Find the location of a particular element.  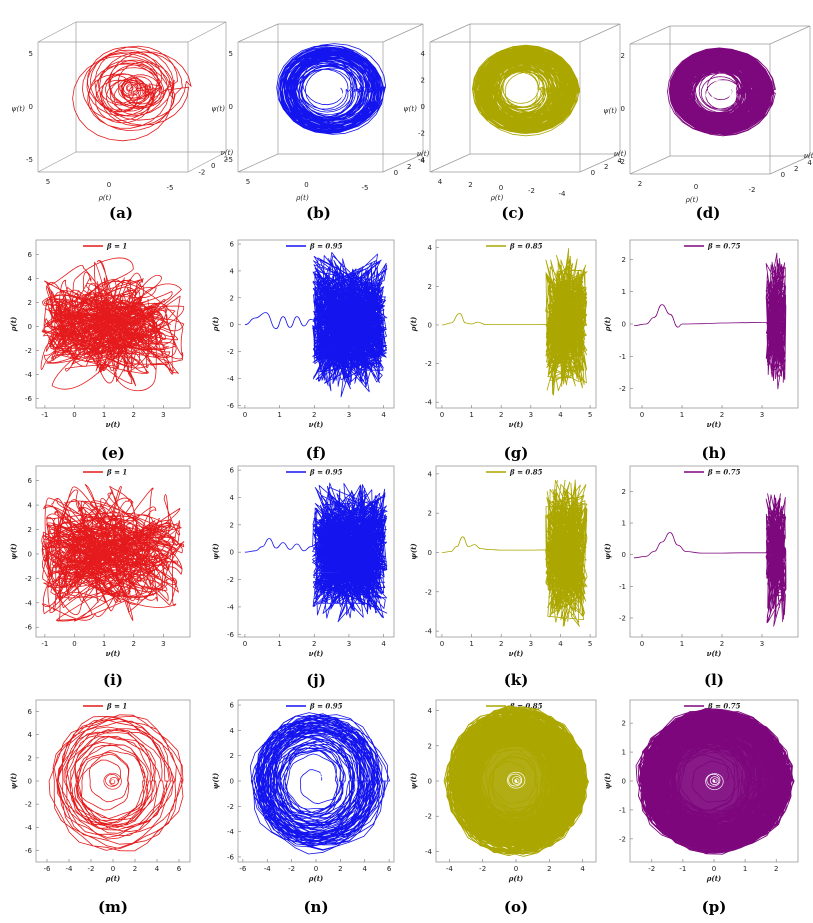

panel-caption: (m) is located at coordinates (113, 907).